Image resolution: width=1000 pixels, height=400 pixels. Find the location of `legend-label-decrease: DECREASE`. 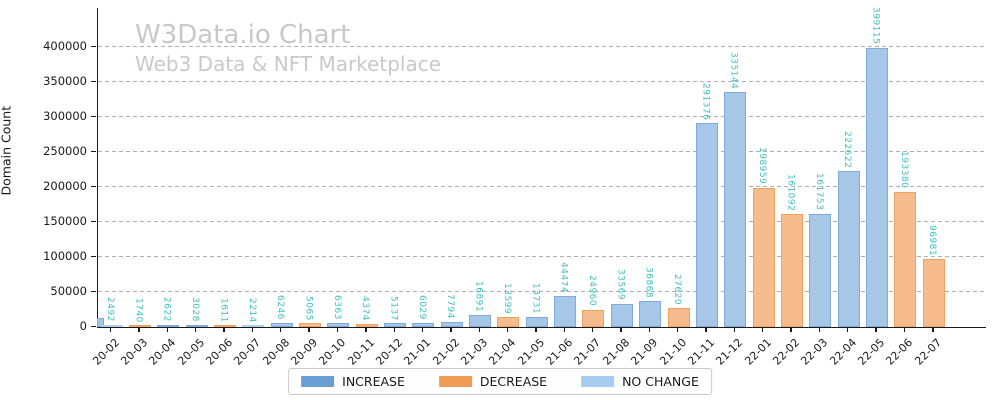

legend-label-decrease: DECREASE is located at coordinates (513, 381).